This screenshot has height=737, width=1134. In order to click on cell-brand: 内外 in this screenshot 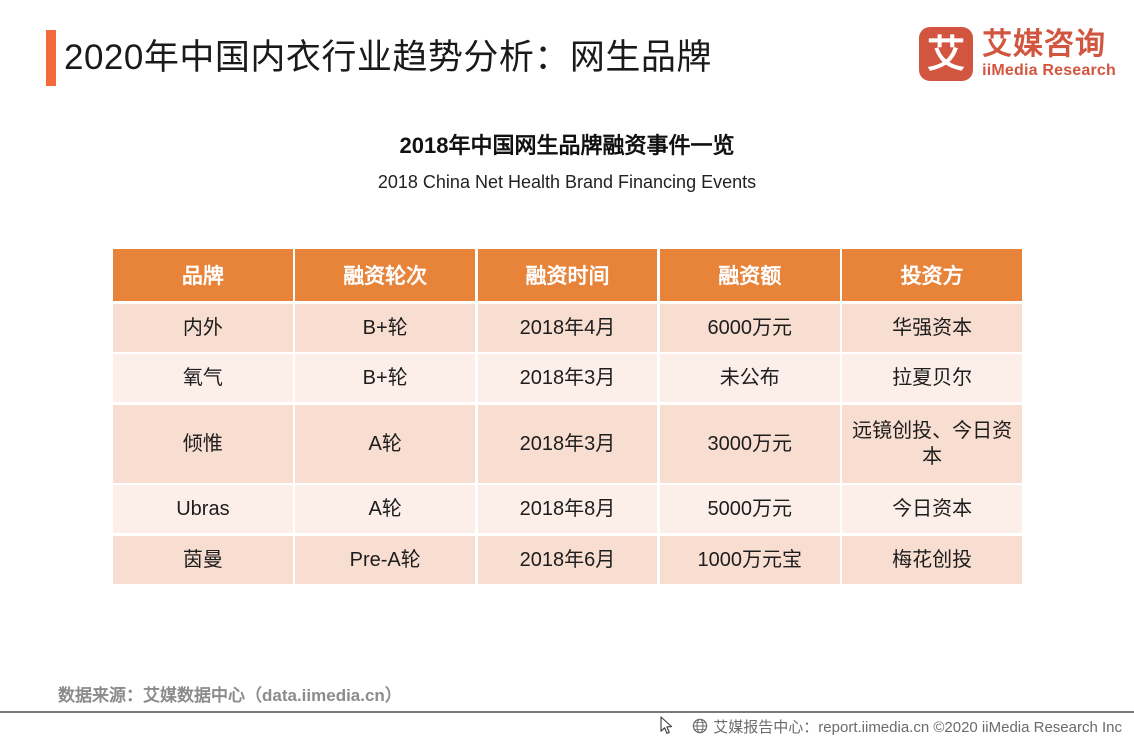, I will do `click(203, 327)`.